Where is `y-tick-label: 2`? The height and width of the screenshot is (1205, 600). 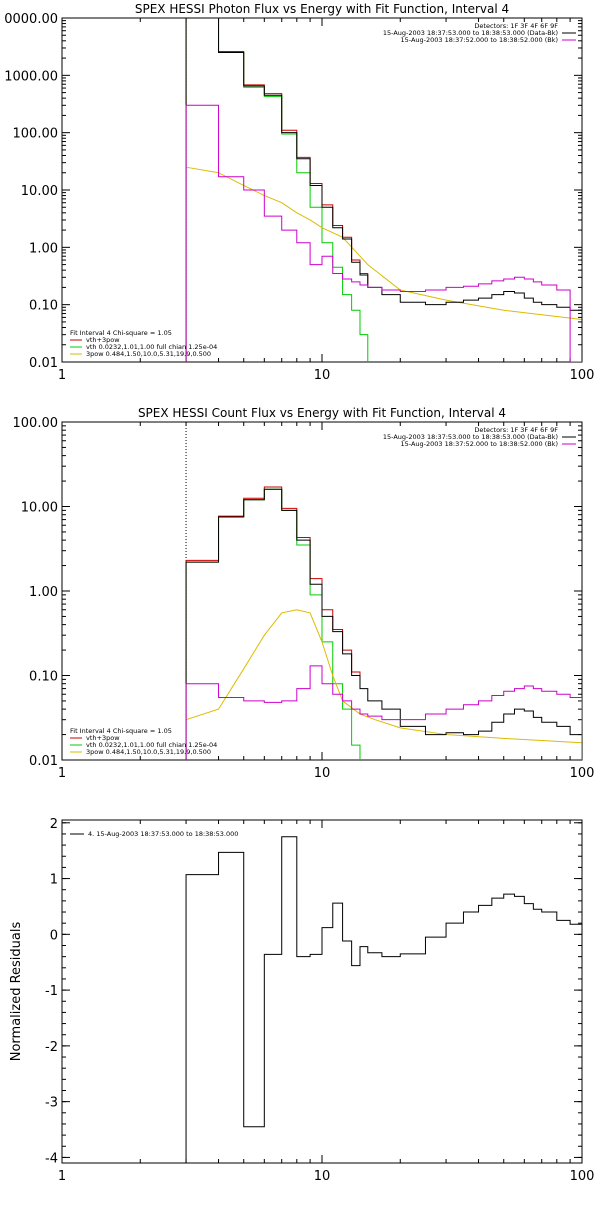
y-tick-label: 2 is located at coordinates (54, 824).